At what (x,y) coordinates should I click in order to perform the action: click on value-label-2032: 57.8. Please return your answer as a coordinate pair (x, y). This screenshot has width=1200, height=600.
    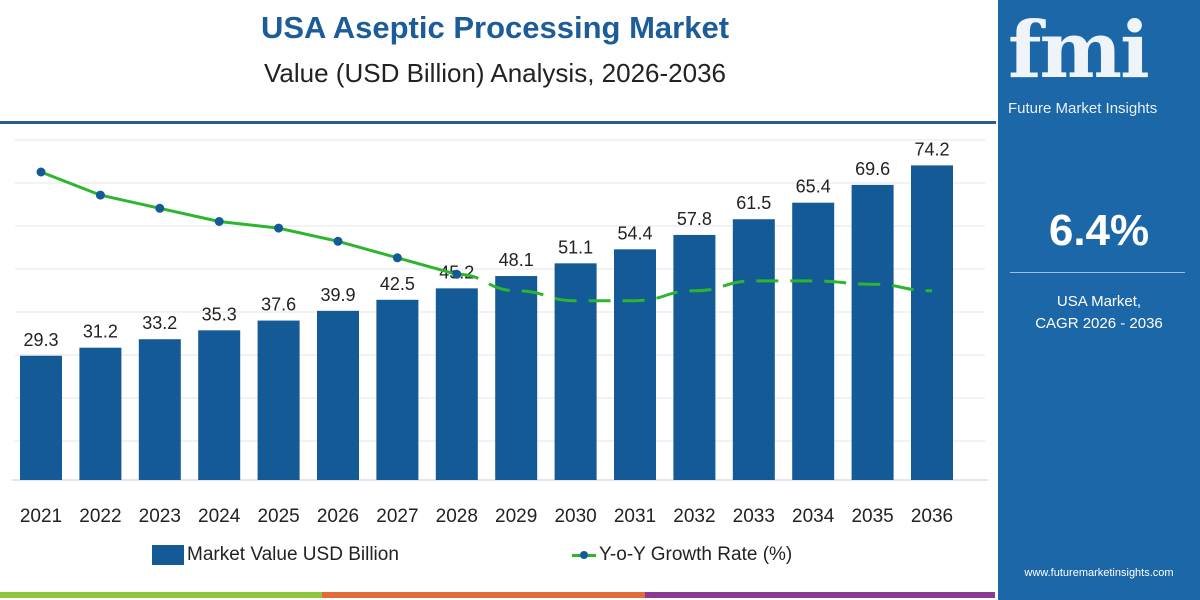
    Looking at the image, I should click on (694, 219).